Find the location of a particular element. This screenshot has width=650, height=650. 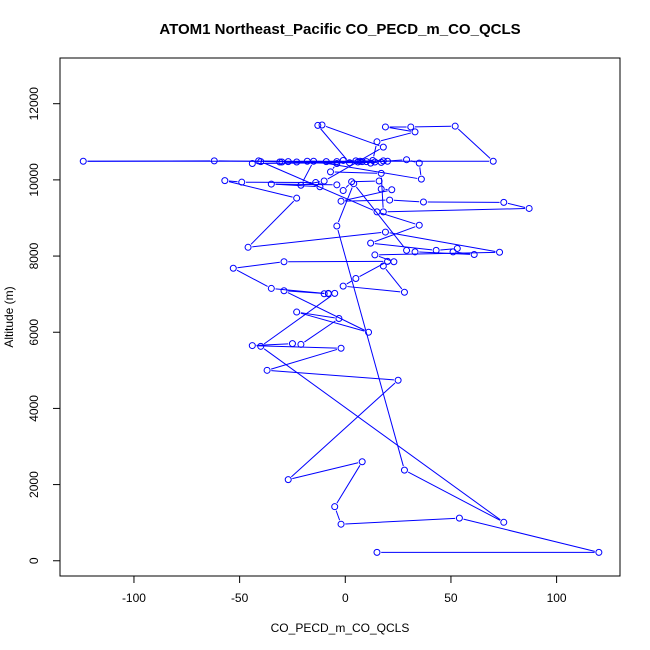

x-tick-label: 0 is located at coordinates (345, 598).